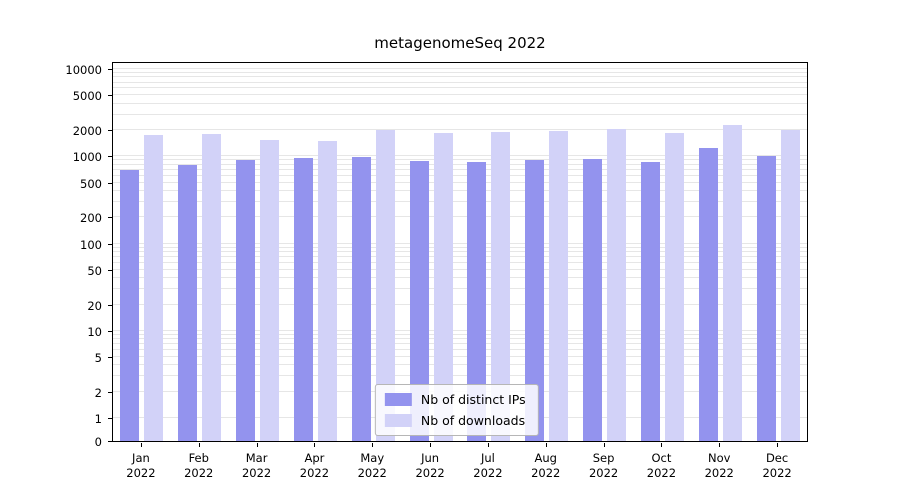 This screenshot has width=900, height=500. What do you see at coordinates (87, 131) in the screenshot?
I see `y-tick-label: 2000` at bounding box center [87, 131].